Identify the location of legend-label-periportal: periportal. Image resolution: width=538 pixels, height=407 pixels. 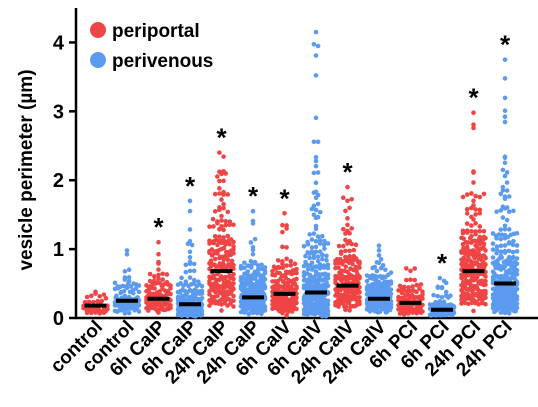
(156, 31).